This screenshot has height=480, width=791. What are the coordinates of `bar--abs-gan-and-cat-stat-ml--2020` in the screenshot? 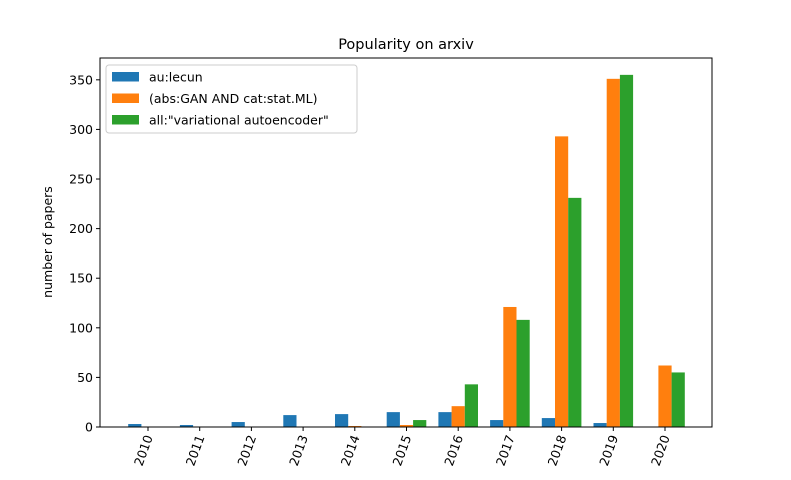 It's located at (665, 396).